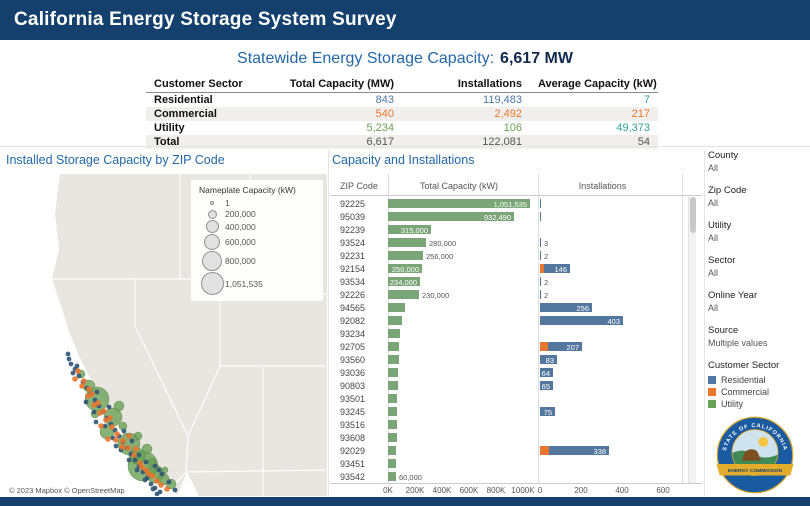 Image resolution: width=810 pixels, height=506 pixels. I want to click on capacity-bar: 315,000, so click(409, 230).